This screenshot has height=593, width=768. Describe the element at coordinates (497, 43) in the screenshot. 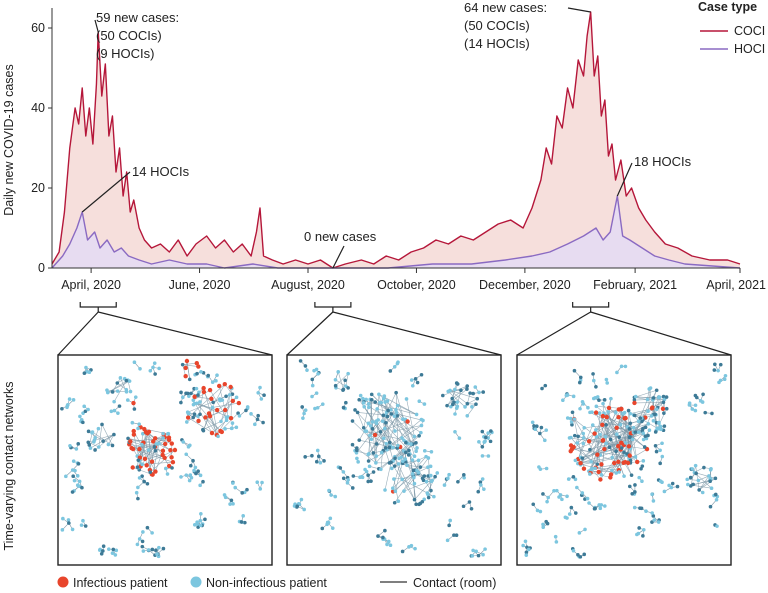

I see `annotation-text: (14 HOCIs)` at that location.